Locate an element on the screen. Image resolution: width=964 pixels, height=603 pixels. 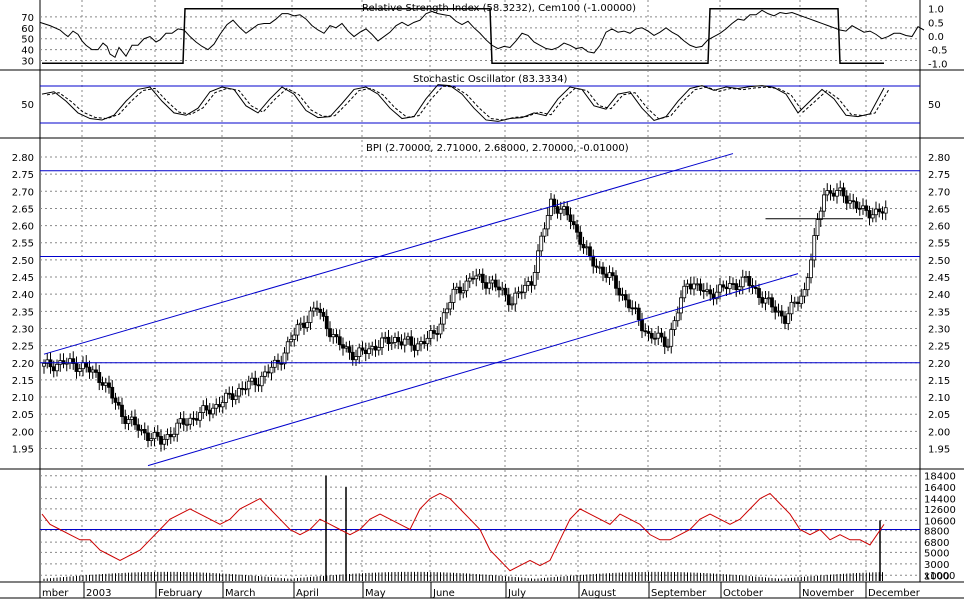
volume-unit-label: x1000 is located at coordinates (939, 576).